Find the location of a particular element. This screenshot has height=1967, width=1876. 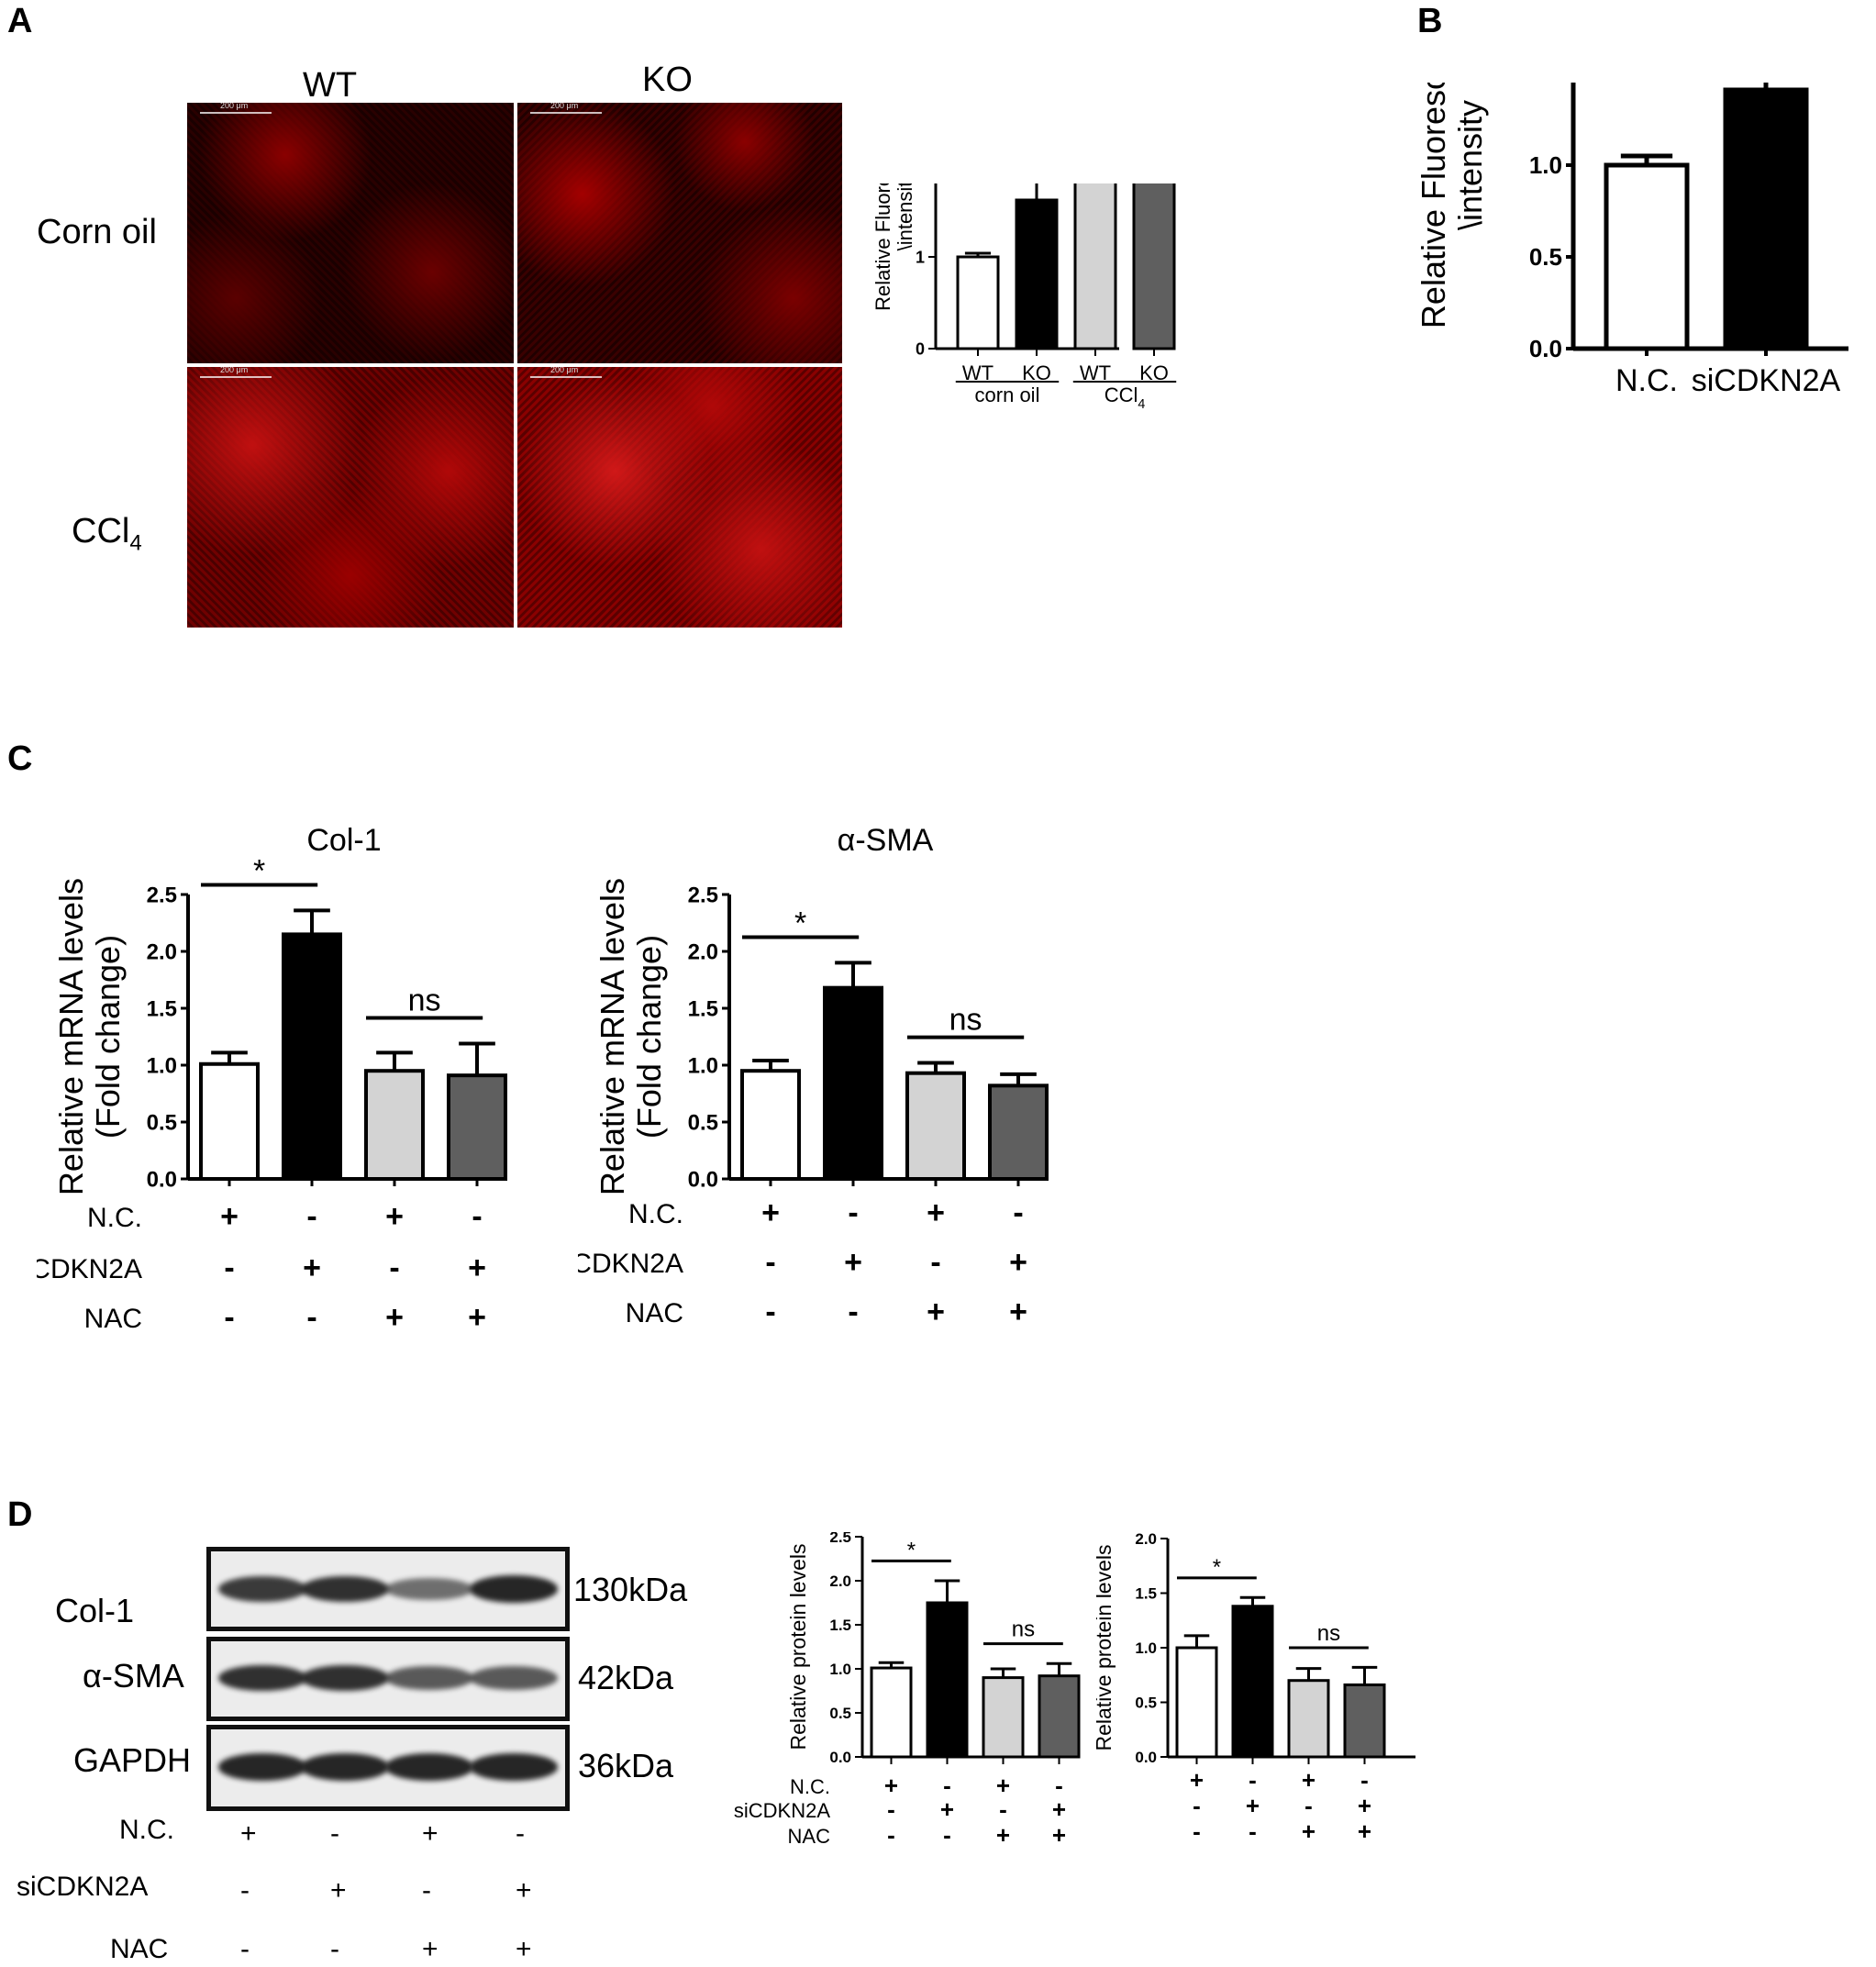

micrograph-ko-ccl4: 200 μm is located at coordinates (680, 497).